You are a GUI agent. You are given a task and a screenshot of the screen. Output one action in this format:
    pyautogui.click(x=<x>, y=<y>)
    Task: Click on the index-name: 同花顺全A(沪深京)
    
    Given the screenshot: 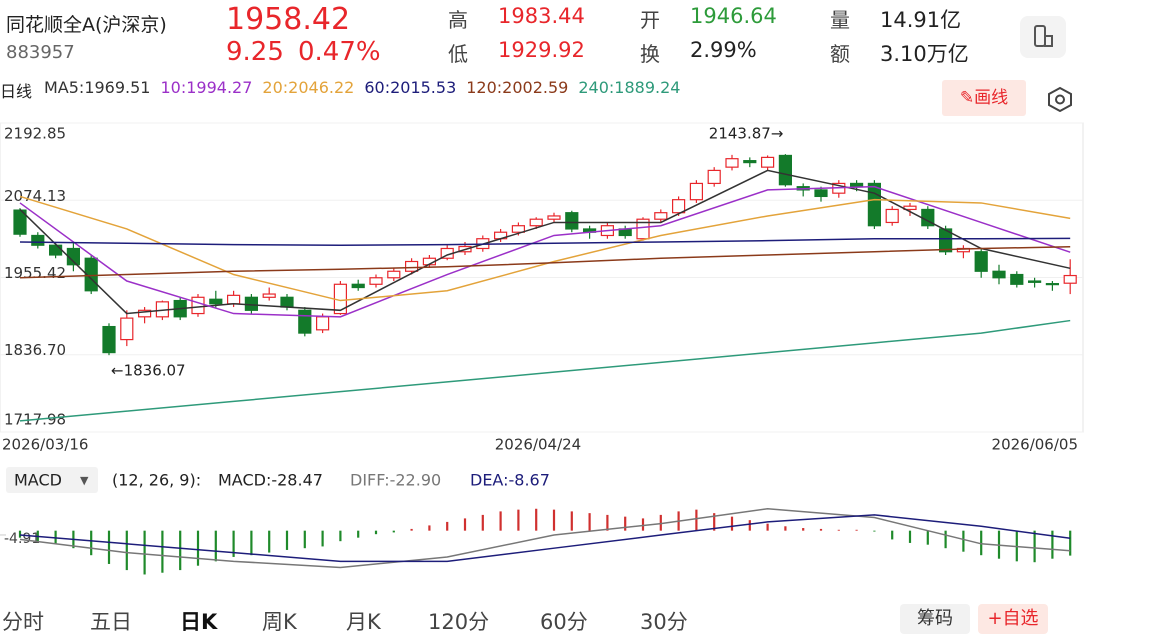 What is the action you would take?
    pyautogui.click(x=86, y=25)
    